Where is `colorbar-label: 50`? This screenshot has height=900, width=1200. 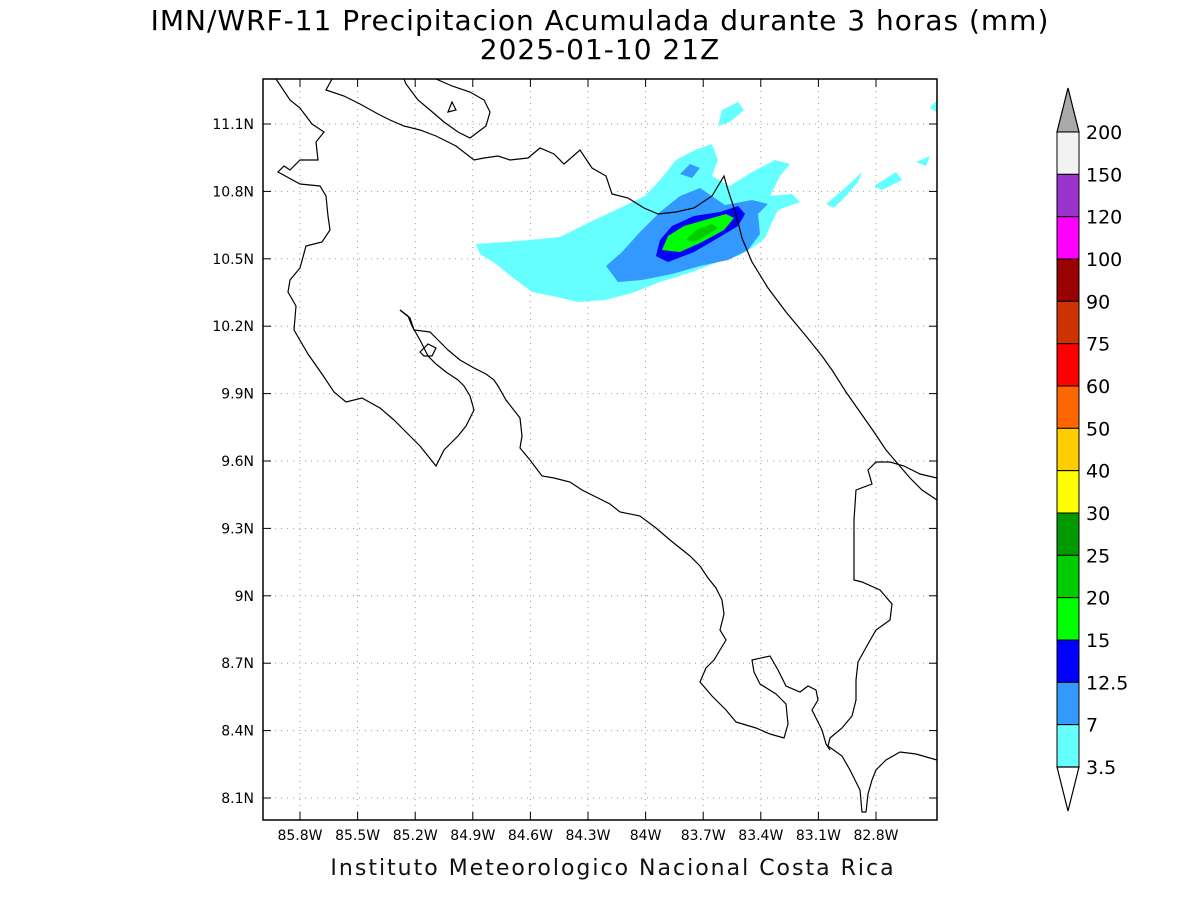 colorbar-label: 50 is located at coordinates (1098, 429).